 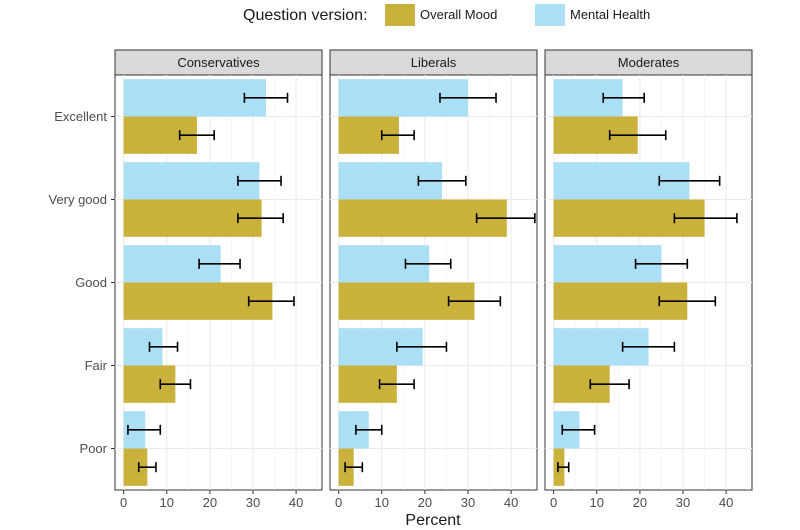 What do you see at coordinates (400, 15) in the screenshot?
I see `legend-swatch-overall-mood` at bounding box center [400, 15].